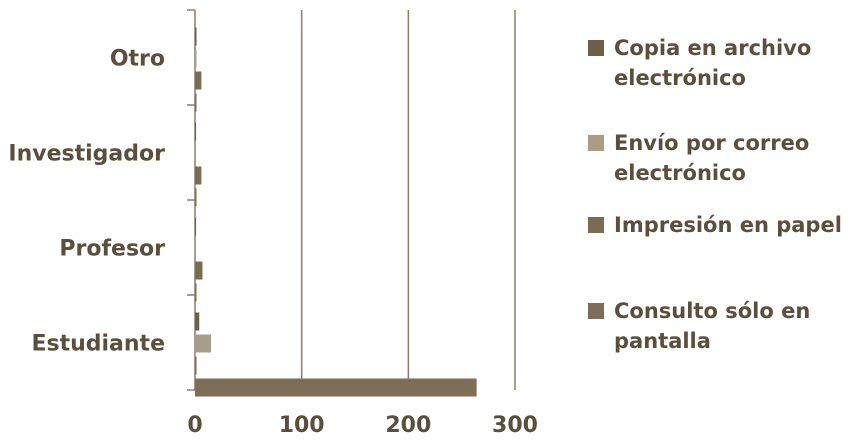  What do you see at coordinates (98, 344) in the screenshot?
I see `category-label: Estudiante` at bounding box center [98, 344].